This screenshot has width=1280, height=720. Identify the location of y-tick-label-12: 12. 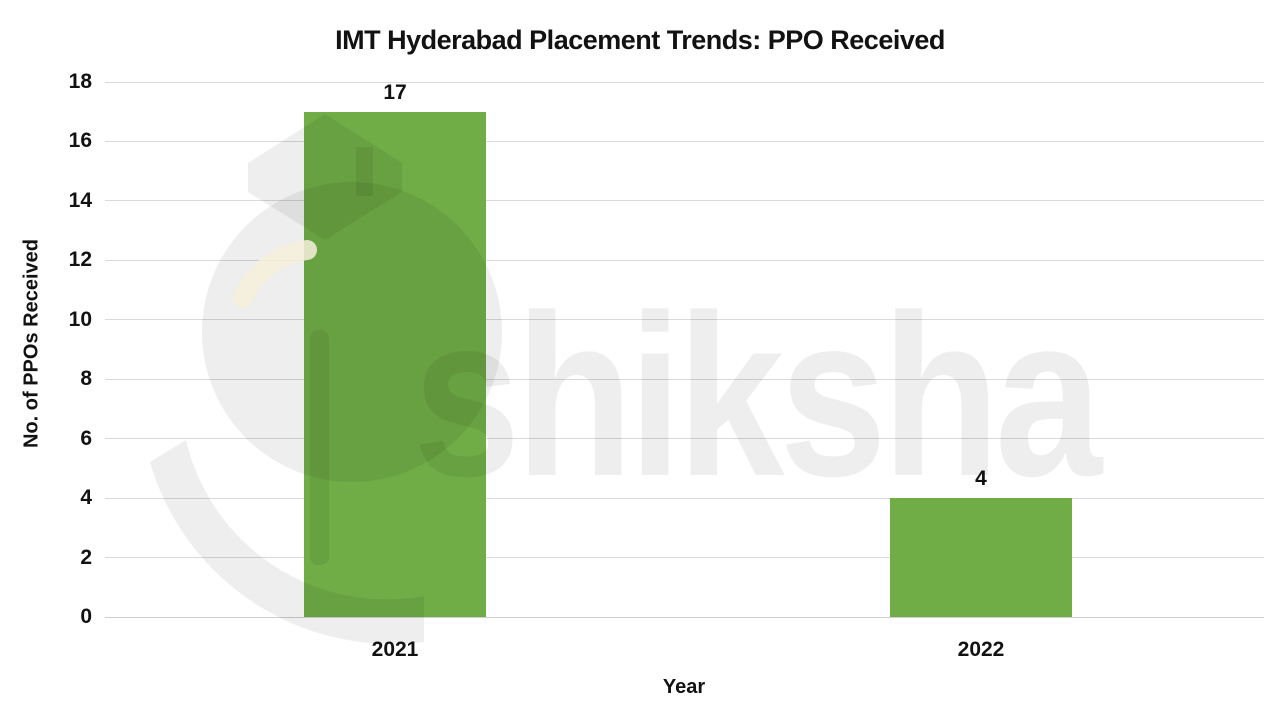
(80, 260).